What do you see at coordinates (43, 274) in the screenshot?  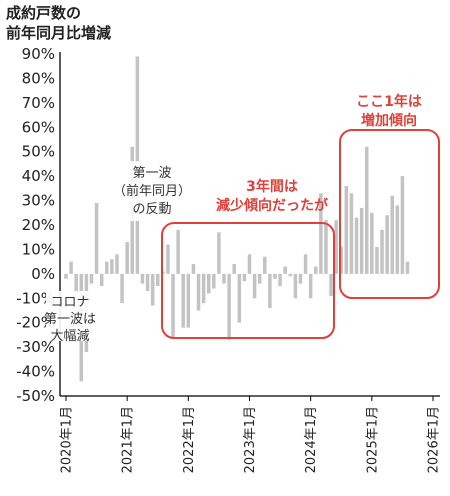 I see `y-tick-label: 0%` at bounding box center [43, 274].